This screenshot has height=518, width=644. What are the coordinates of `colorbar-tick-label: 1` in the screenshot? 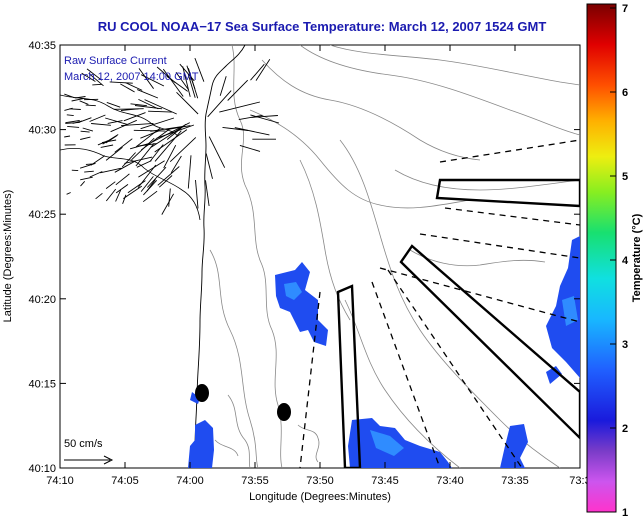 It's located at (625, 512).